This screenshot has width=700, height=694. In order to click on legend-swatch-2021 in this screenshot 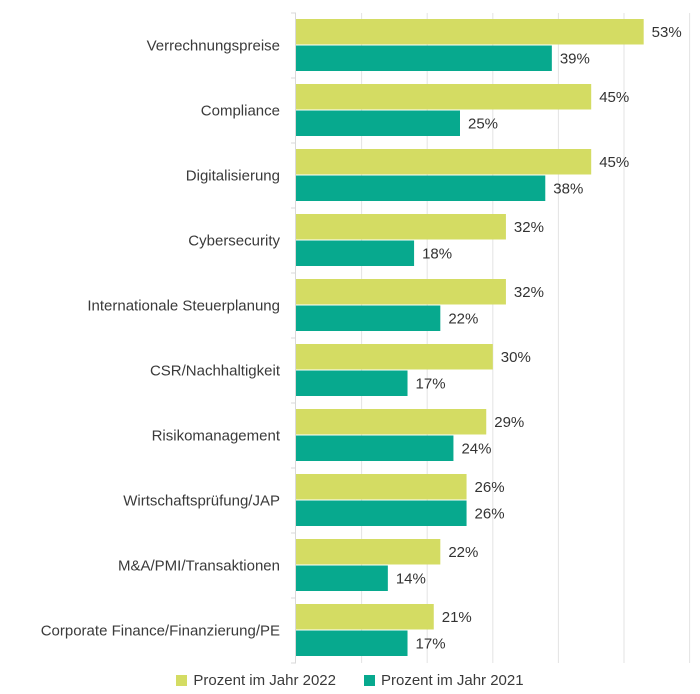, I will do `click(369, 680)`.